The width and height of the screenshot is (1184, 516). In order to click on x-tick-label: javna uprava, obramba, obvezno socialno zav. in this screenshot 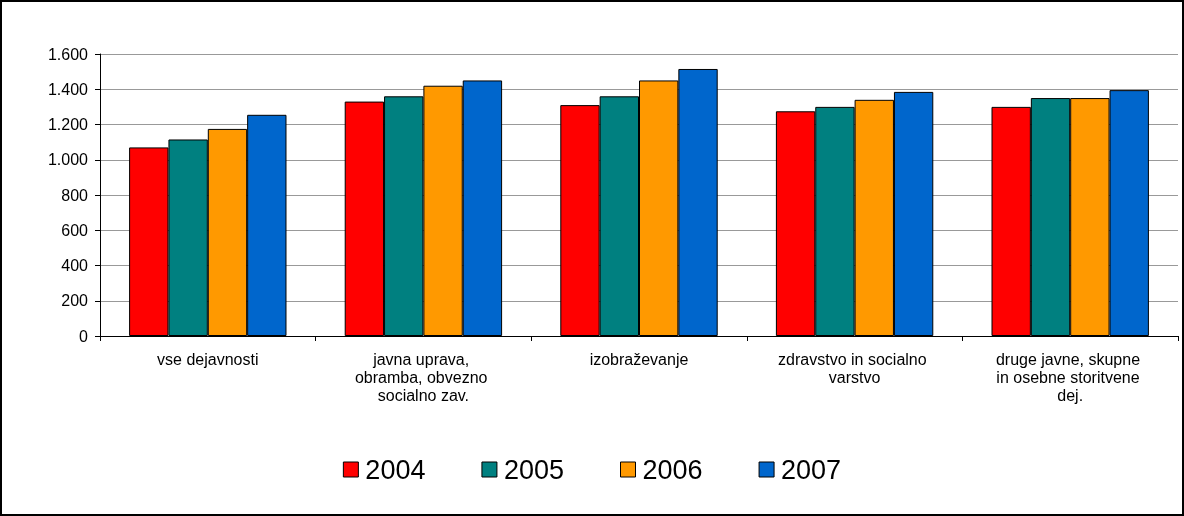, I will do `click(423, 377)`.